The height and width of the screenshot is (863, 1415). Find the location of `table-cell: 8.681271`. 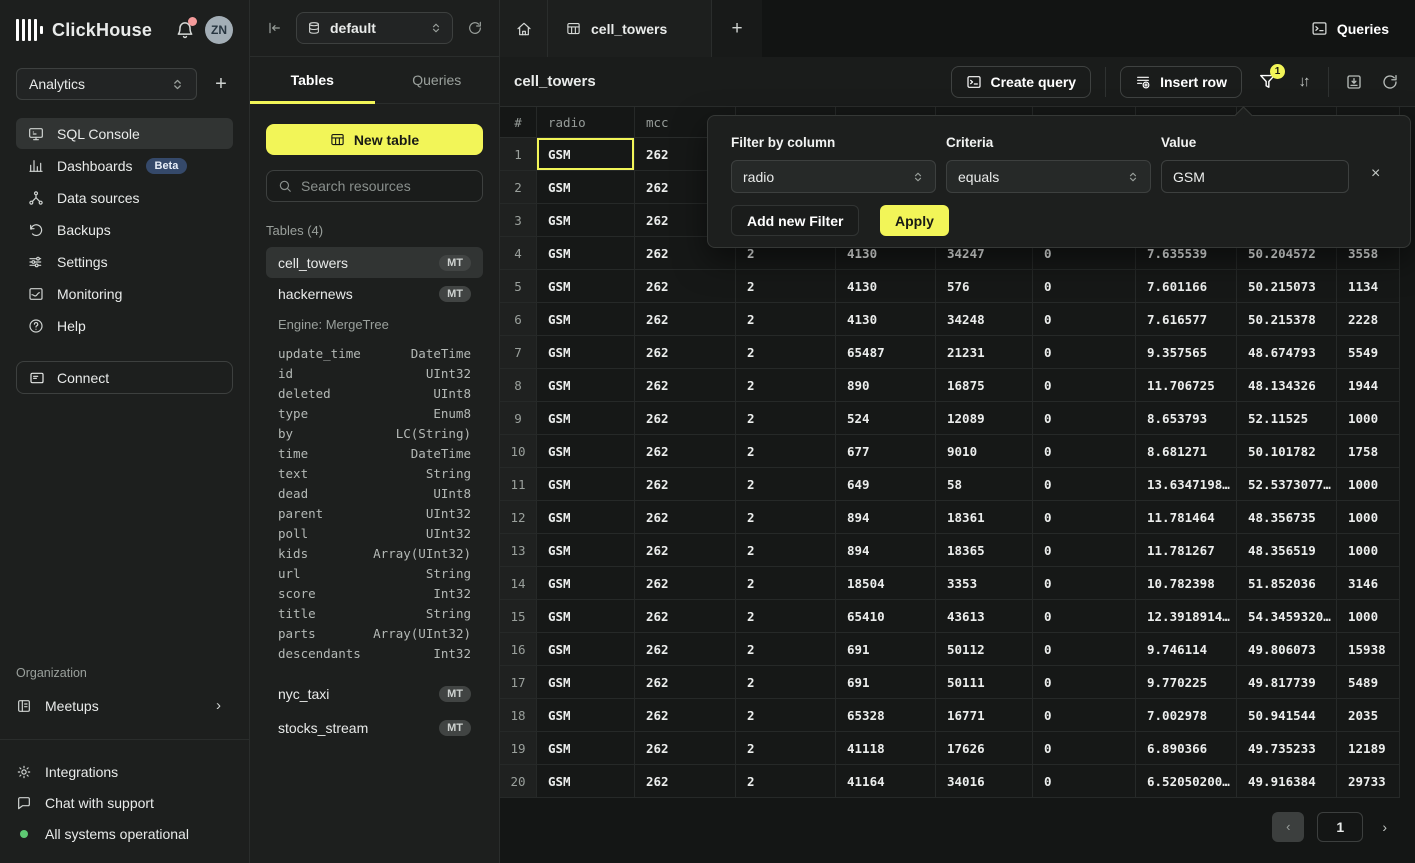

table-cell: 8.681271 is located at coordinates (1186, 451).